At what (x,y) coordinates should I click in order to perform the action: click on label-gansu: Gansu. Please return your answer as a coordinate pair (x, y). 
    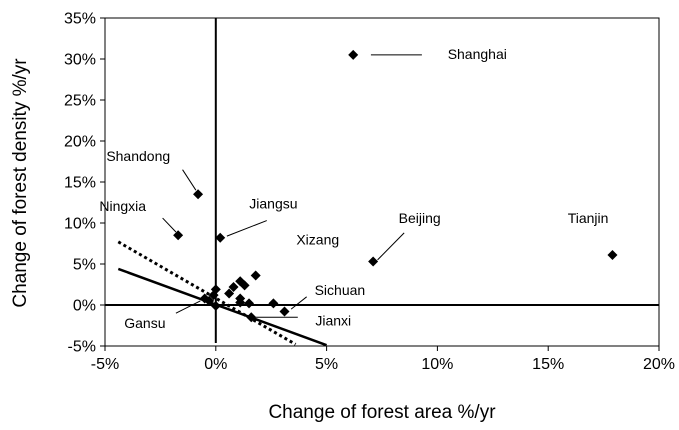
    Looking at the image, I should click on (144, 323).